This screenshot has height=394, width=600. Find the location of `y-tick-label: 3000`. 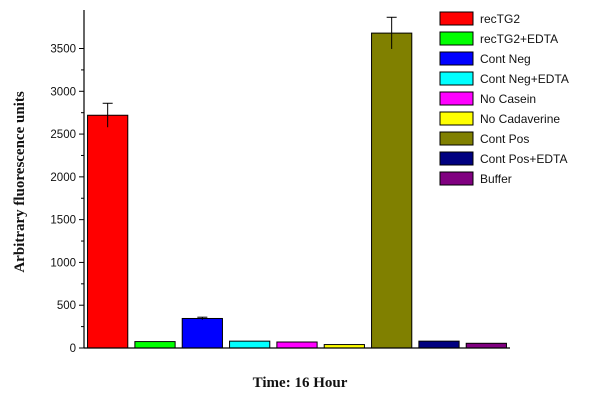

y-tick-label: 3000 is located at coordinates (63, 92).